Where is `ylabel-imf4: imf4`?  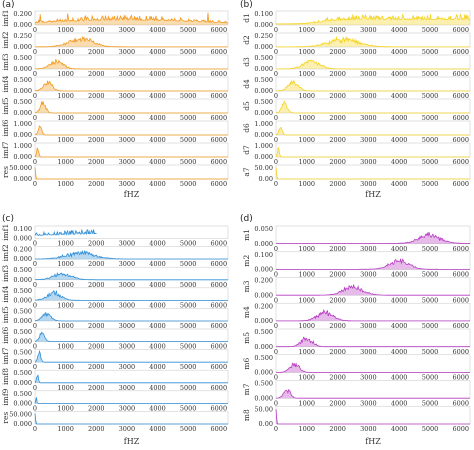 ylabel-imf4: imf4 is located at coordinates (5, 293).